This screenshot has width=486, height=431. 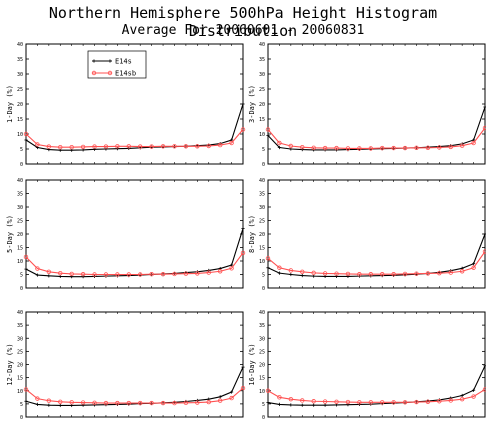 I want to click on y-axis-label: 5-Day (%), so click(x=10, y=234).